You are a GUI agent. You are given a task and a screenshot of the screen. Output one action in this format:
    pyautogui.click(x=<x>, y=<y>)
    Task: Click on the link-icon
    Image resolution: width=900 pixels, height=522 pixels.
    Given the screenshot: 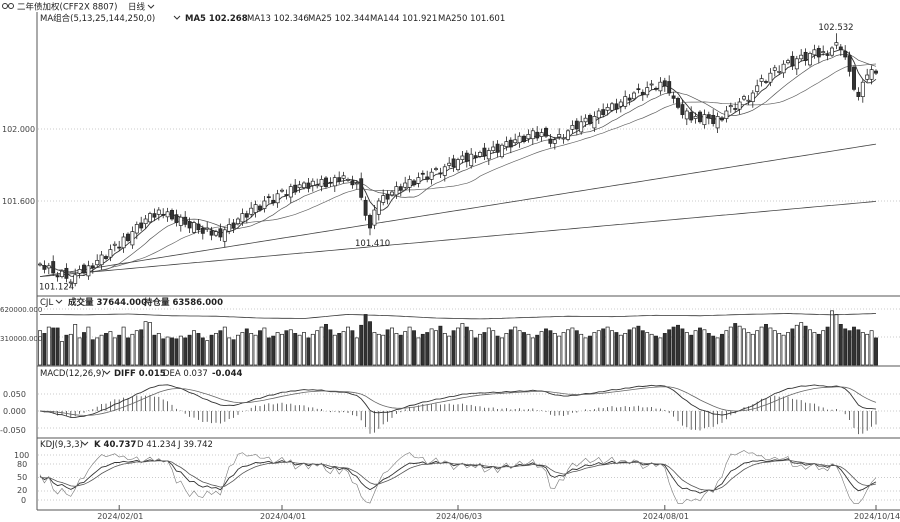 What is the action you would take?
    pyautogui.click(x=8, y=6)
    